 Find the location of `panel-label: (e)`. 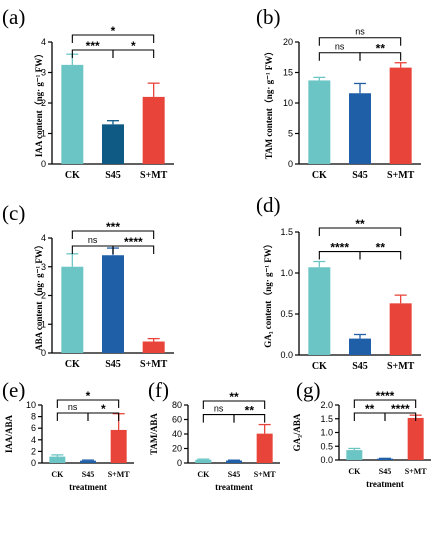

panel-label: (e) is located at coordinates (13, 390).